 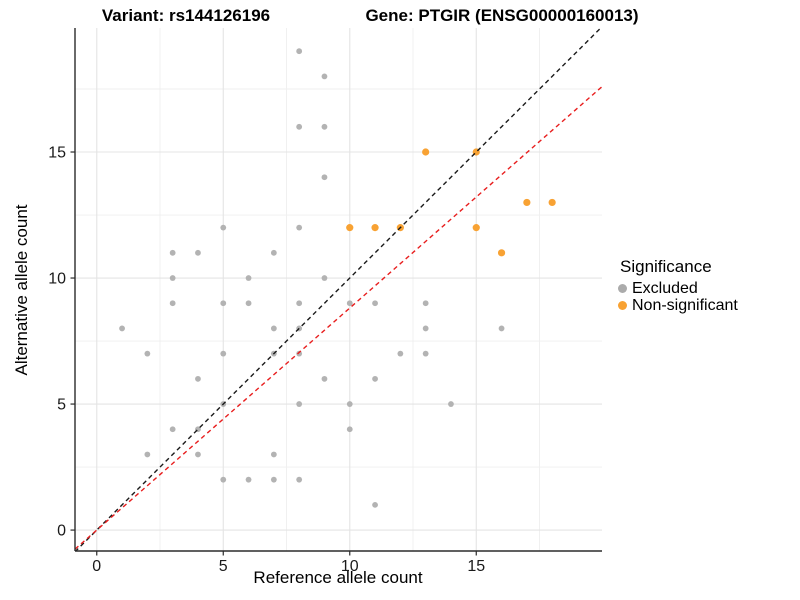 I want to click on legend-title: Significance, so click(x=666, y=266).